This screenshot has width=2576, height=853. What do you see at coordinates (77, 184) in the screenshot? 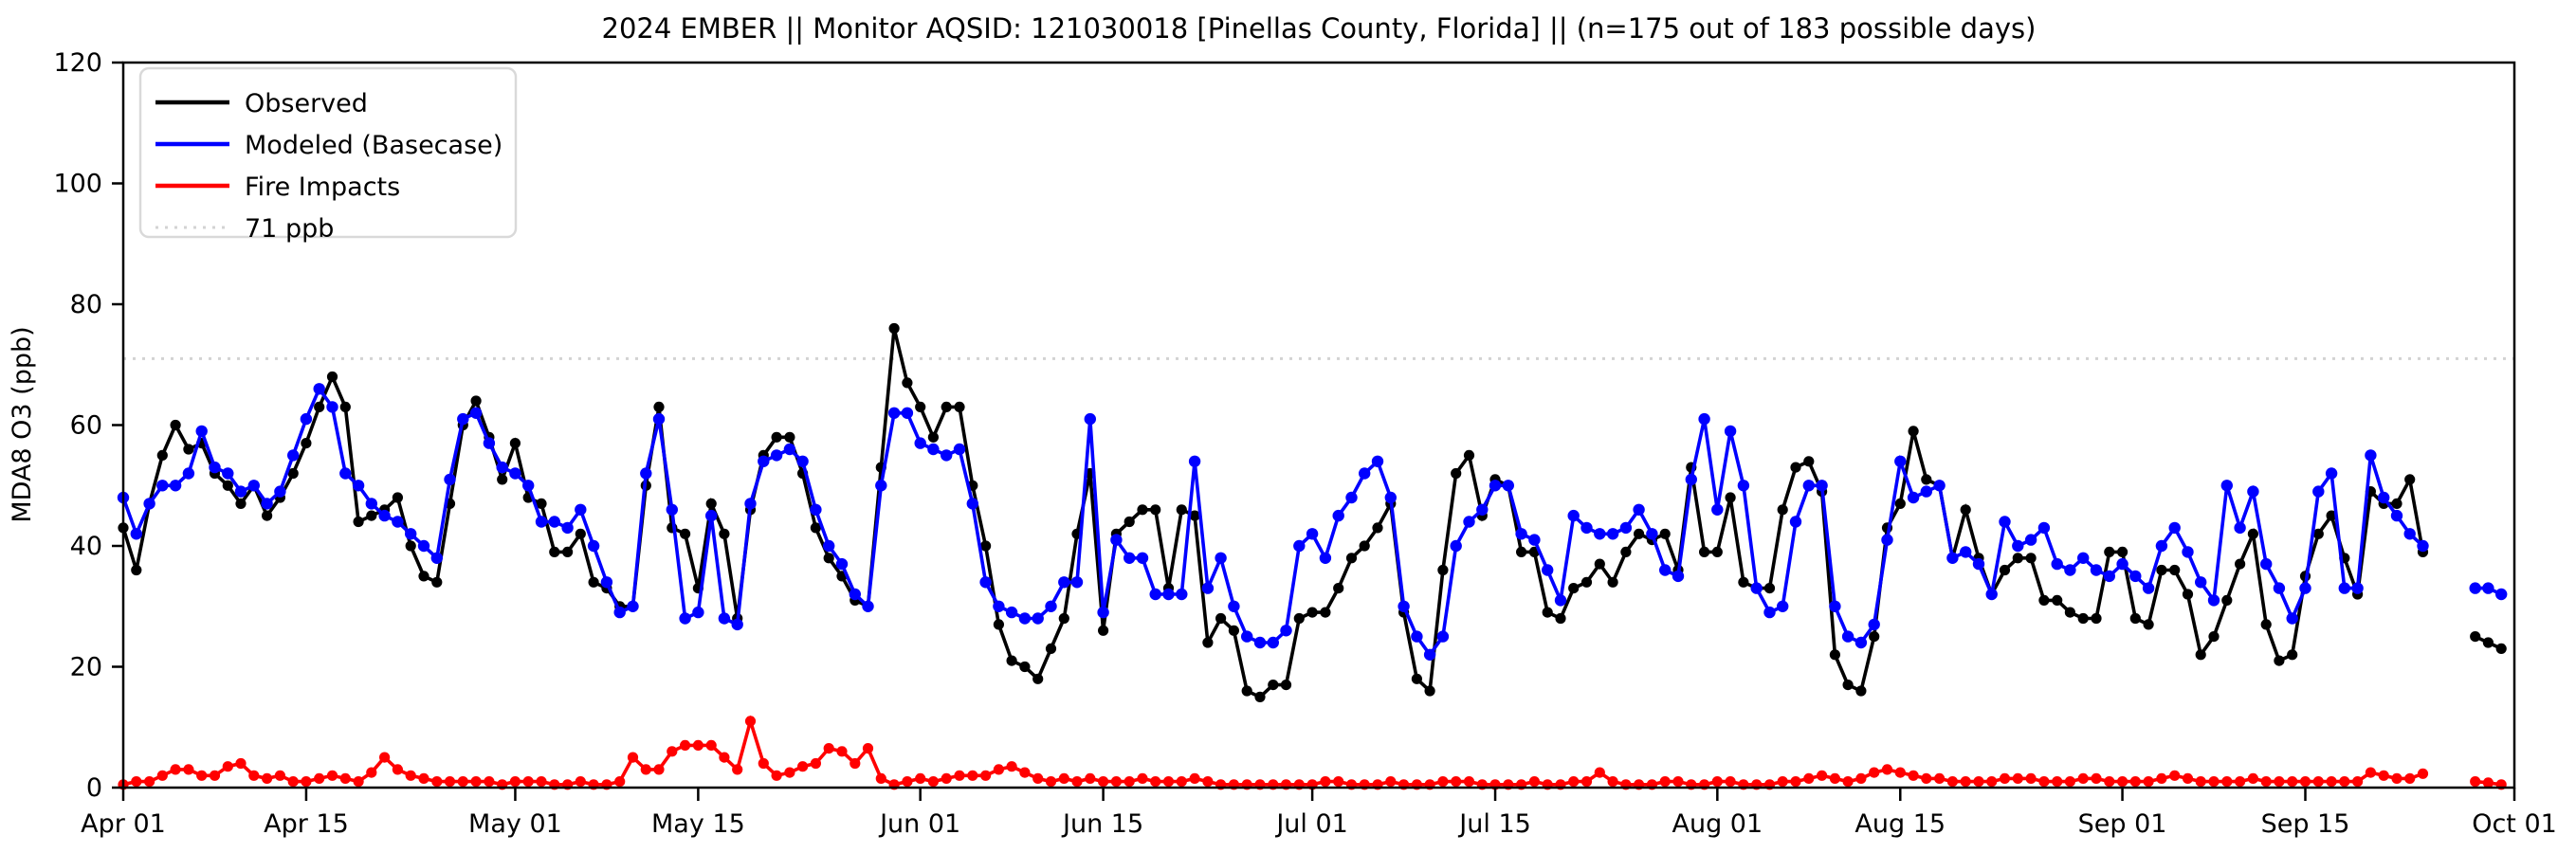
I see `y-tick-label: 100` at bounding box center [77, 184].